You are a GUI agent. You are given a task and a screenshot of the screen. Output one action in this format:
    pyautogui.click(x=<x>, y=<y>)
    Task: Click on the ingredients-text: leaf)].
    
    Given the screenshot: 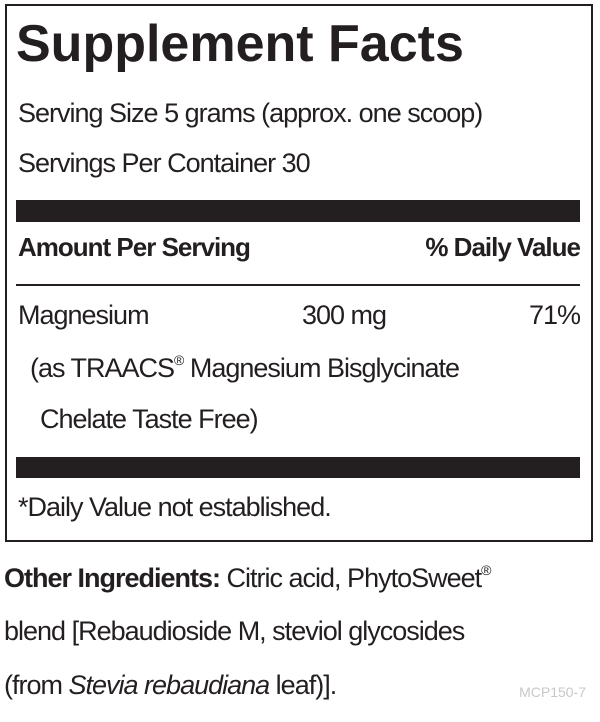 What is the action you would take?
    pyautogui.click(x=303, y=685)
    